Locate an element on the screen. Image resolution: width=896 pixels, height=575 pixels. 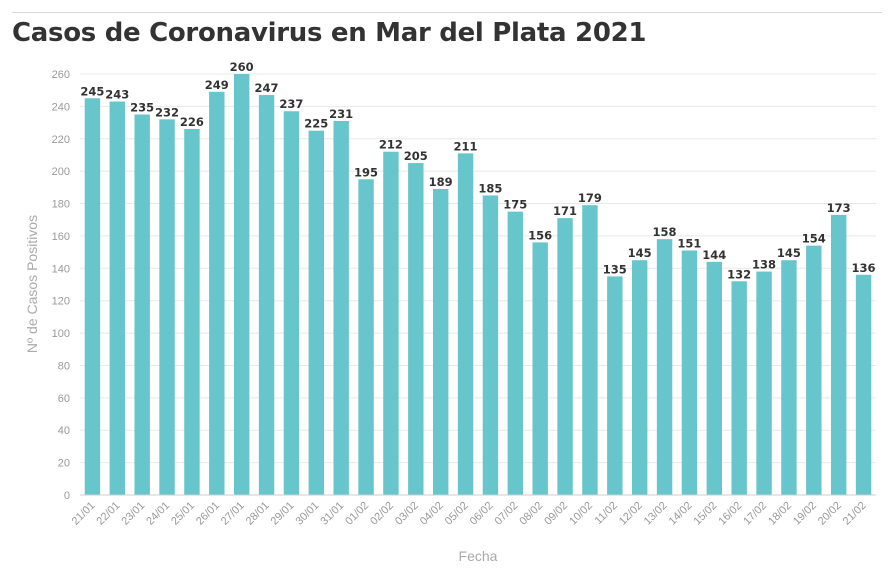
x-tick-label: 31/01 is located at coordinates (332, 514).